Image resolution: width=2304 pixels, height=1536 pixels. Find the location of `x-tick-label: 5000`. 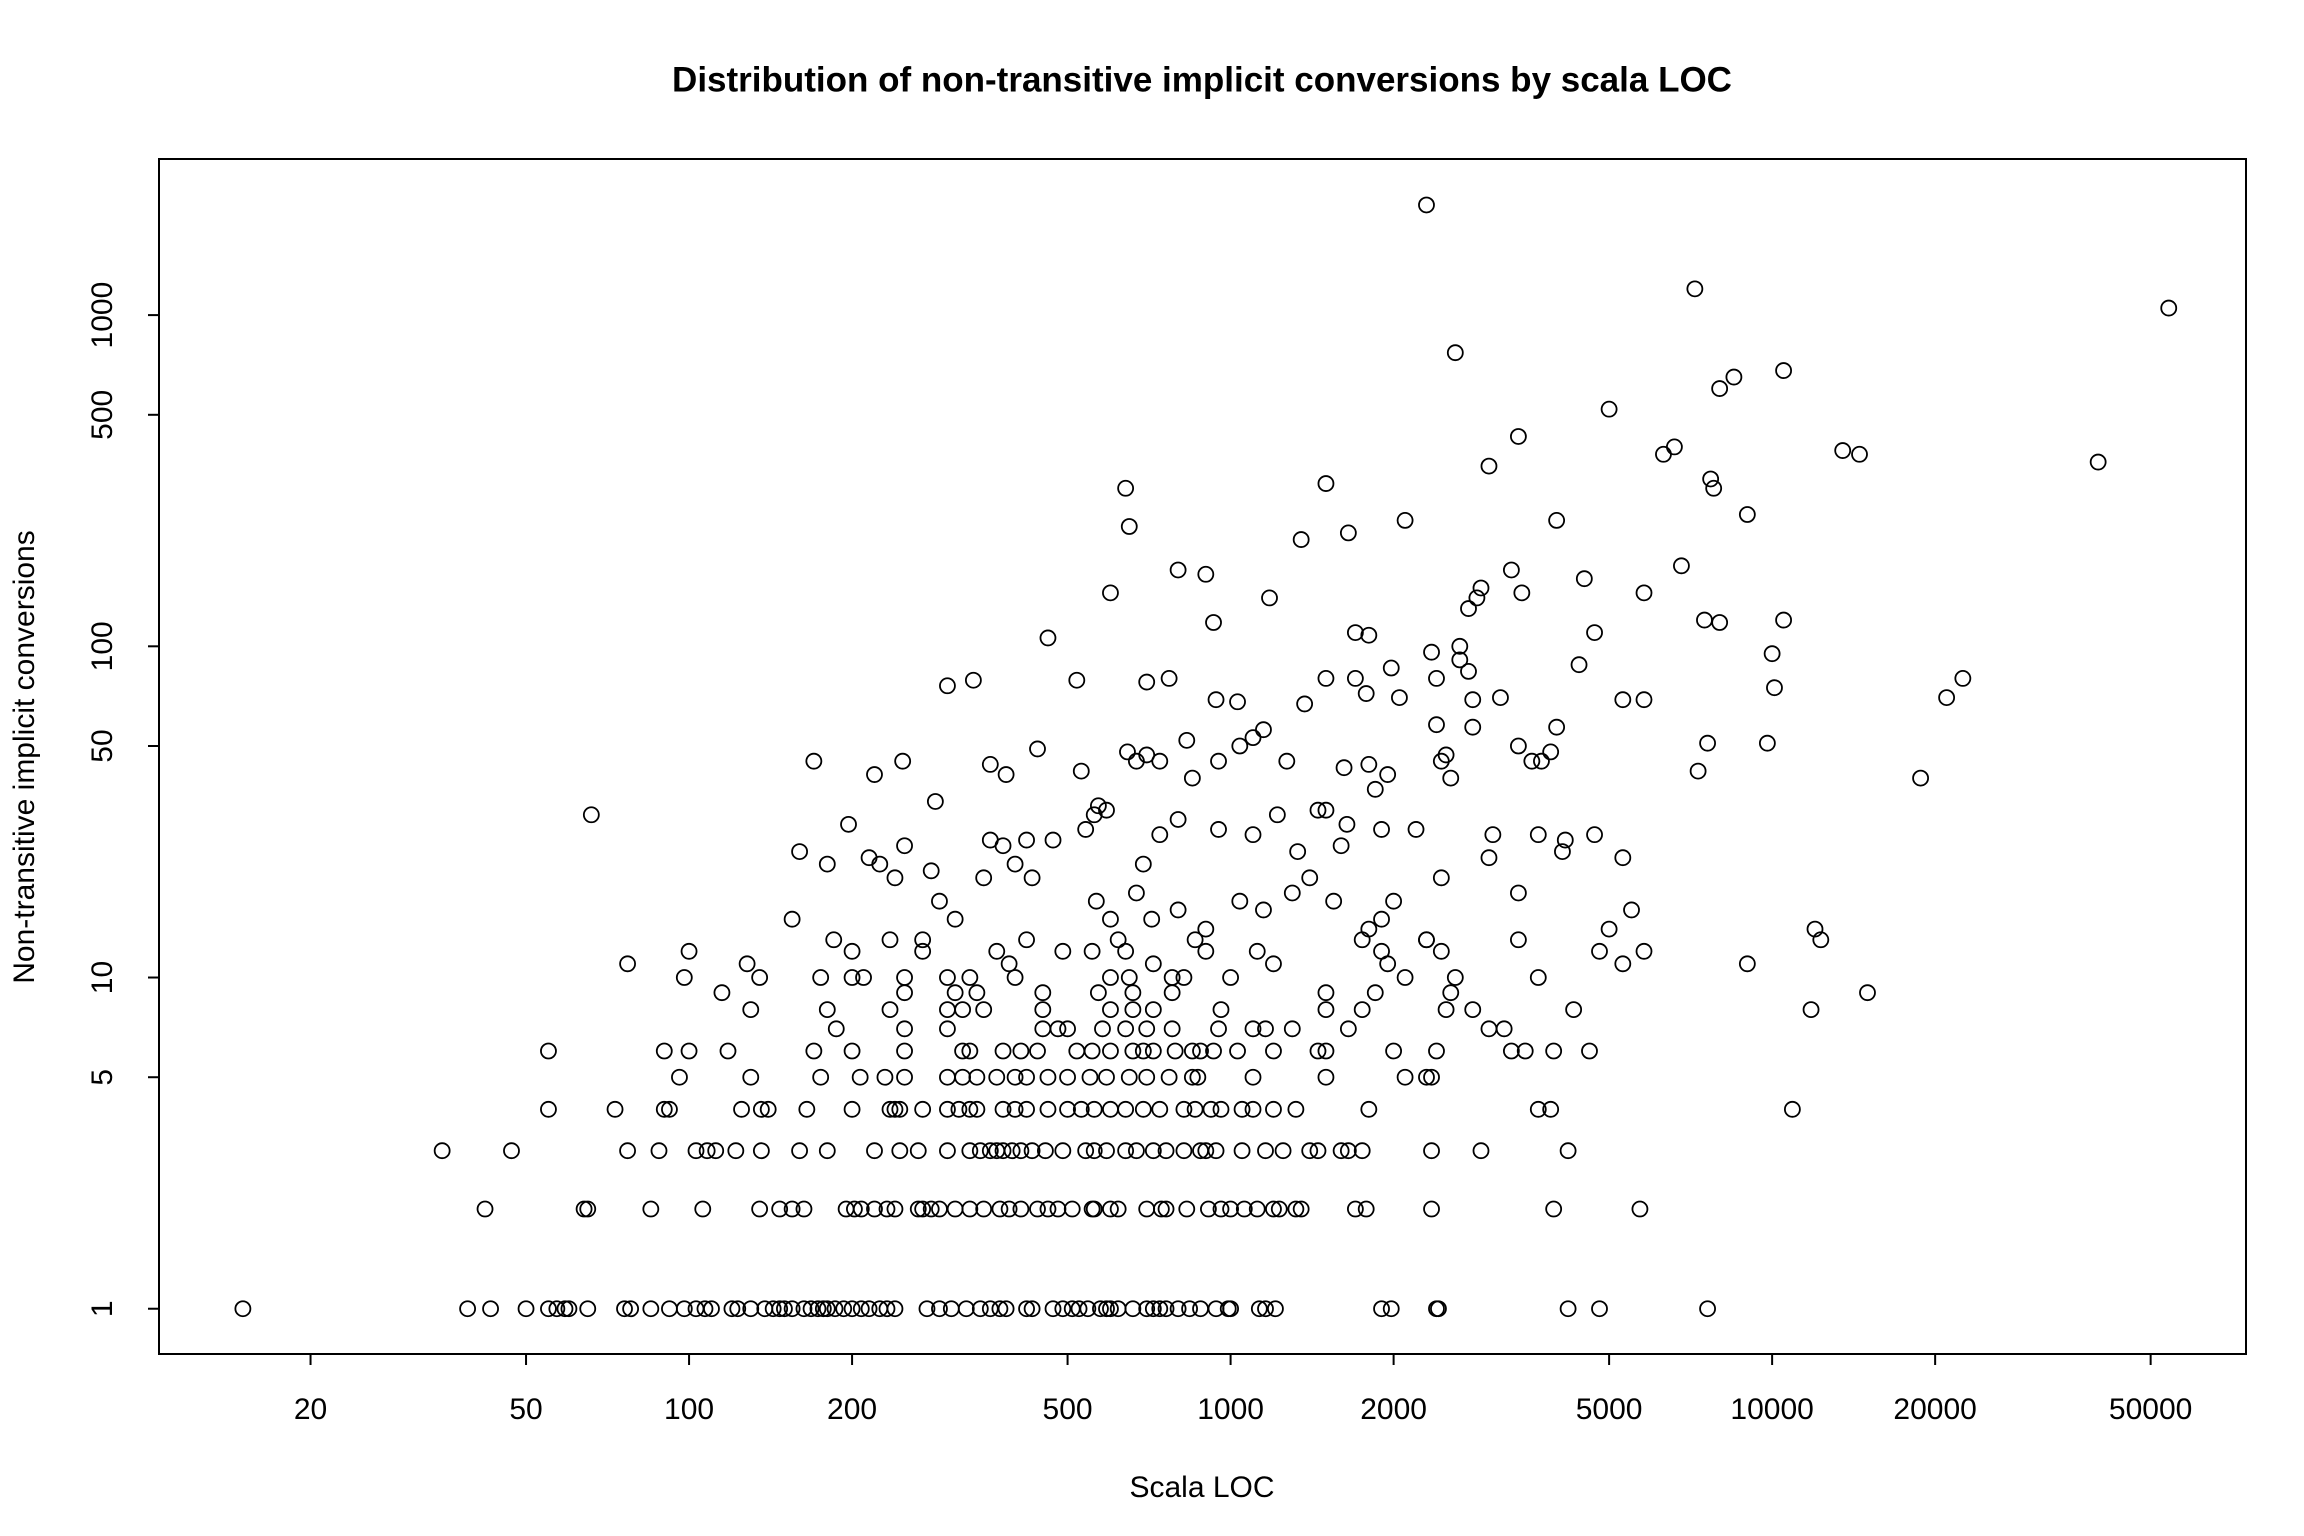

x-tick-label: 5000 is located at coordinates (1609, 1409).